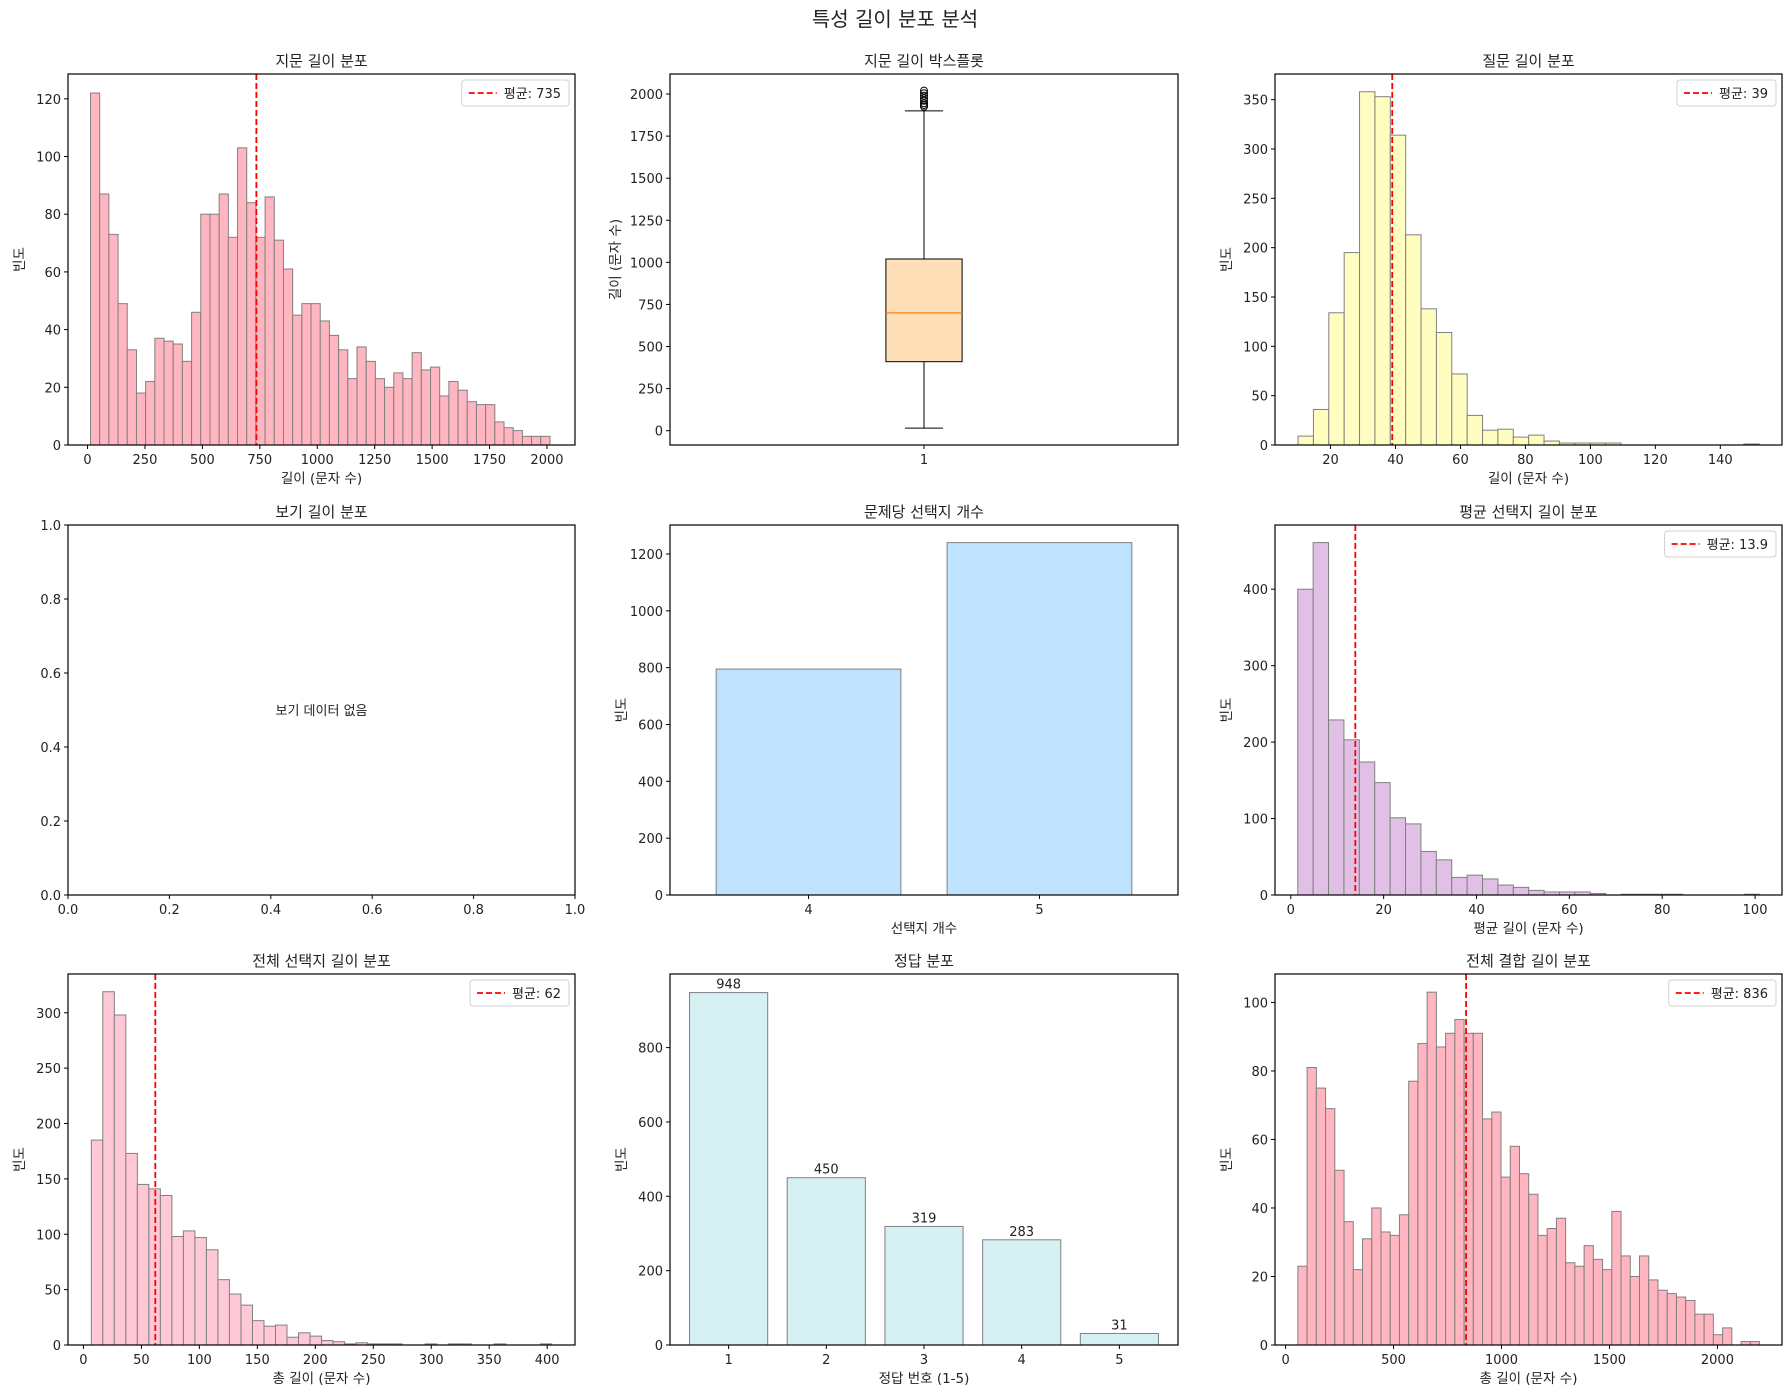 This screenshot has height=1397, width=1790. I want to click on y-tick-label: 300, so click(1255, 150).